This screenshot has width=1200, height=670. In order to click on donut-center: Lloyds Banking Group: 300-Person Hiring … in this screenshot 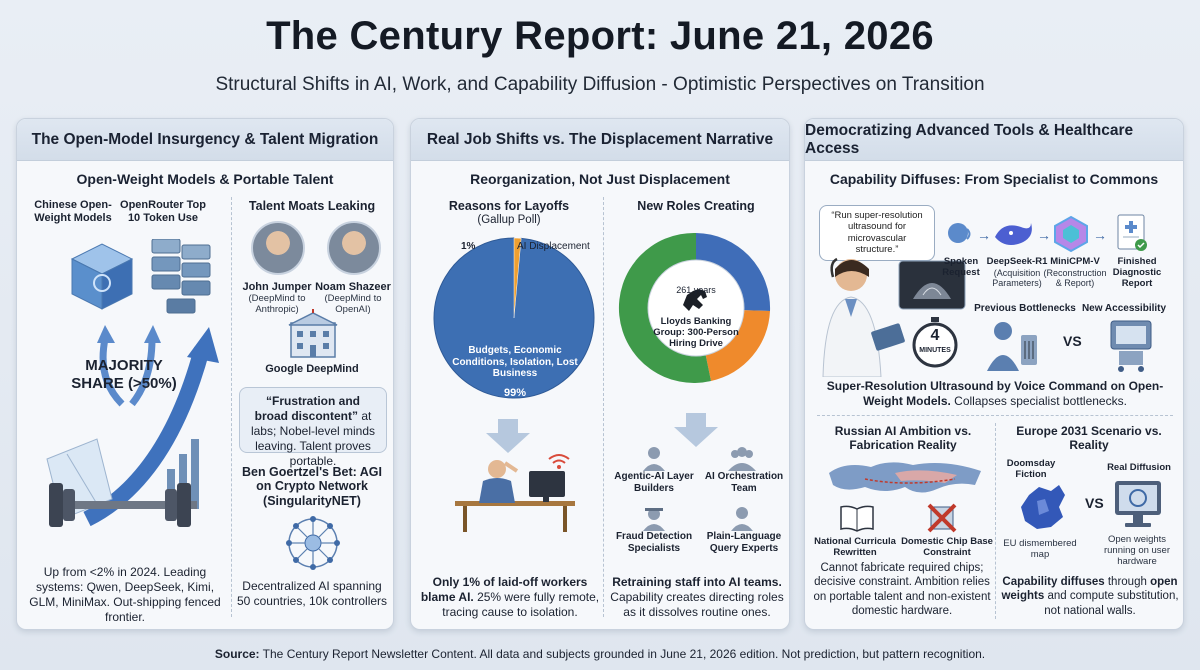, I will do `click(696, 332)`.